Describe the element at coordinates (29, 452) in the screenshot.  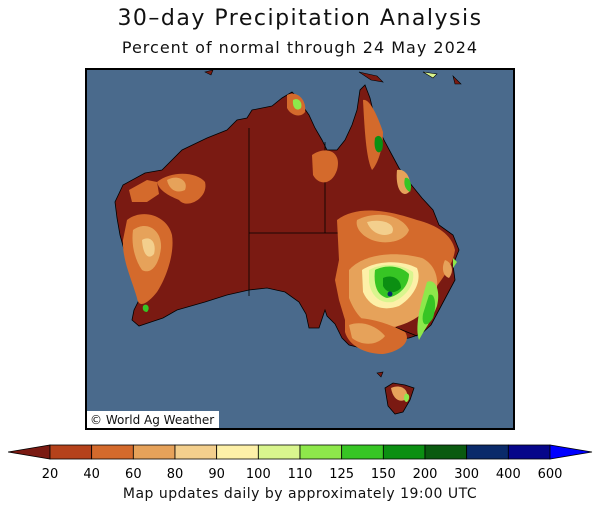
I see `legend-low-arrow` at that location.